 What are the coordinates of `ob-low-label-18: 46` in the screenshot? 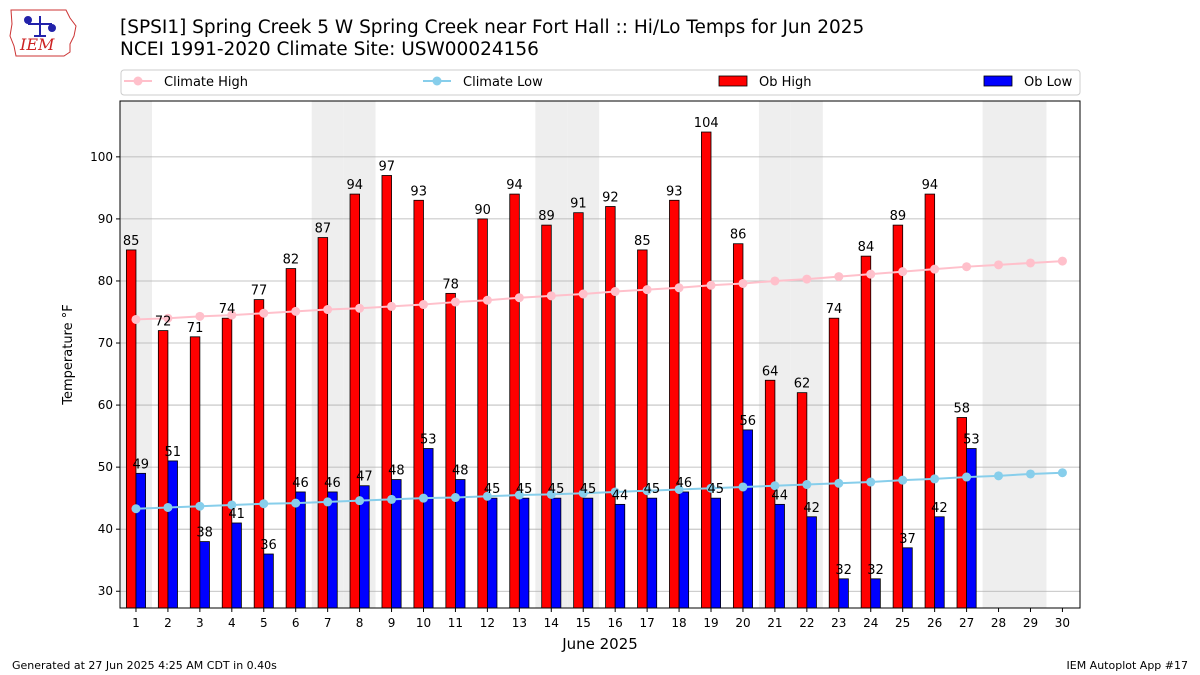 It's located at (684, 483).